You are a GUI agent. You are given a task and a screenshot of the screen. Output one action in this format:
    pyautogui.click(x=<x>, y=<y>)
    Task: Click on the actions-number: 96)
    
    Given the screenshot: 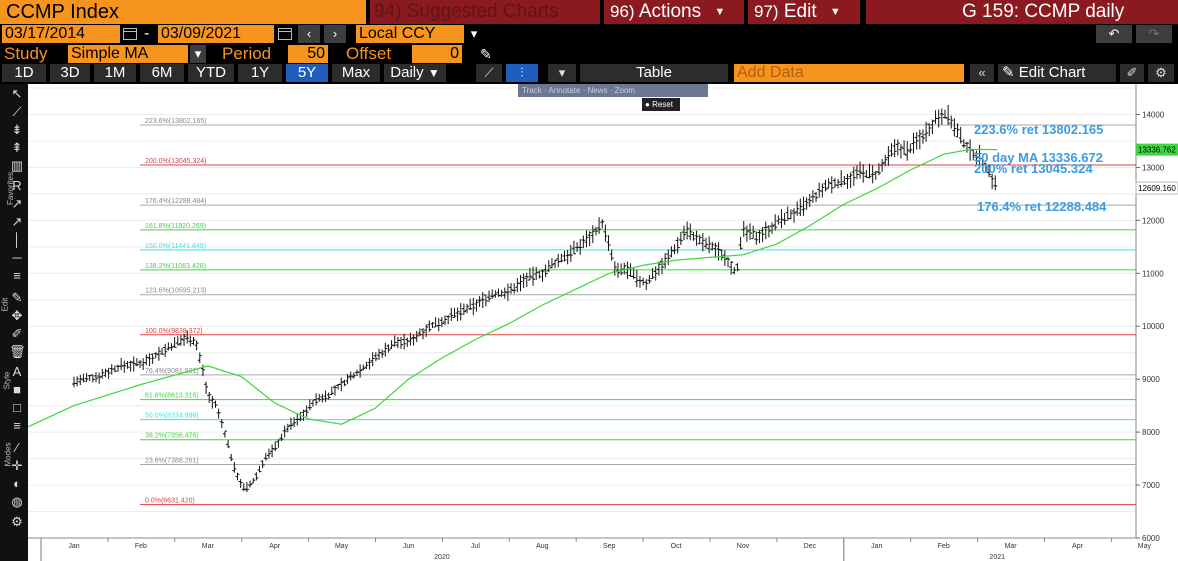 What is the action you would take?
    pyautogui.click(x=622, y=11)
    